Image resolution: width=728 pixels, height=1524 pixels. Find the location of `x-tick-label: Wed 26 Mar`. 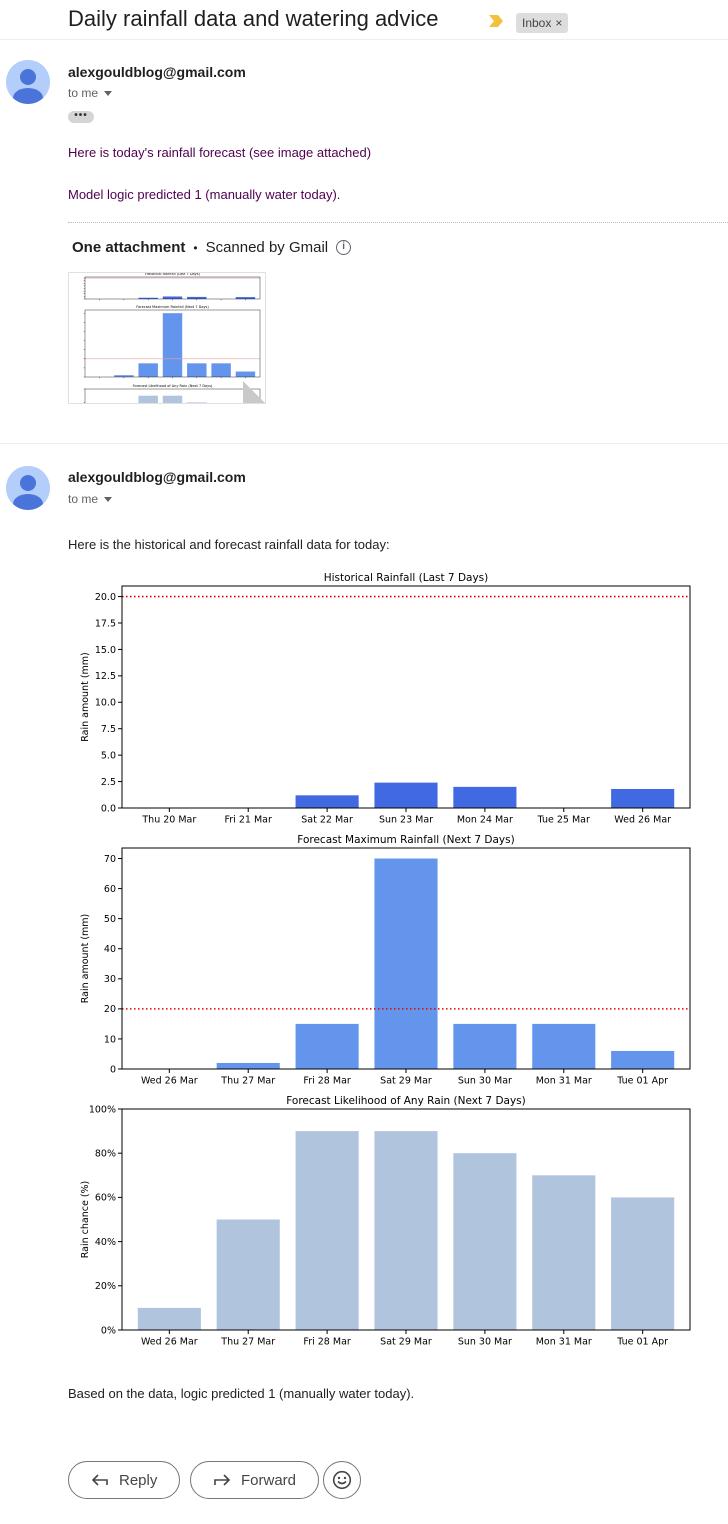

x-tick-label: Wed 26 Mar is located at coordinates (642, 820).